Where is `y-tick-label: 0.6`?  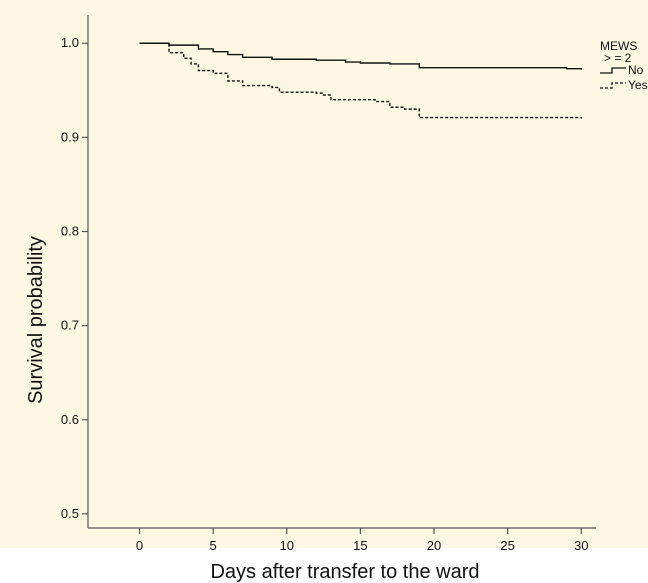
y-tick-label: 0.6 is located at coordinates (70, 419).